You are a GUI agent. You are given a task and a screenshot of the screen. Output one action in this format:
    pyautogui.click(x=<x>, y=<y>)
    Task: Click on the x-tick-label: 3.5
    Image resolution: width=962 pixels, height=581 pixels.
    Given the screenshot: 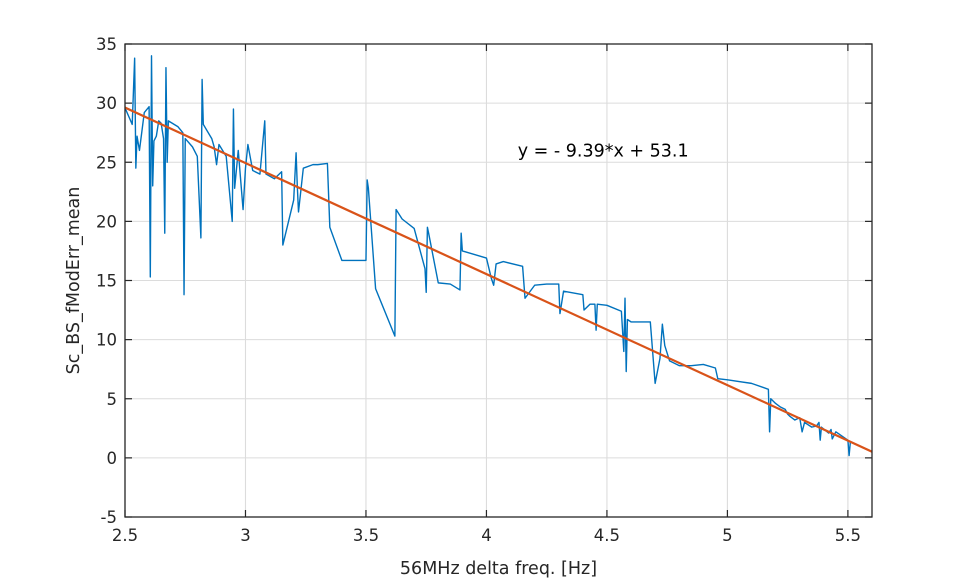 What is the action you would take?
    pyautogui.click(x=366, y=535)
    